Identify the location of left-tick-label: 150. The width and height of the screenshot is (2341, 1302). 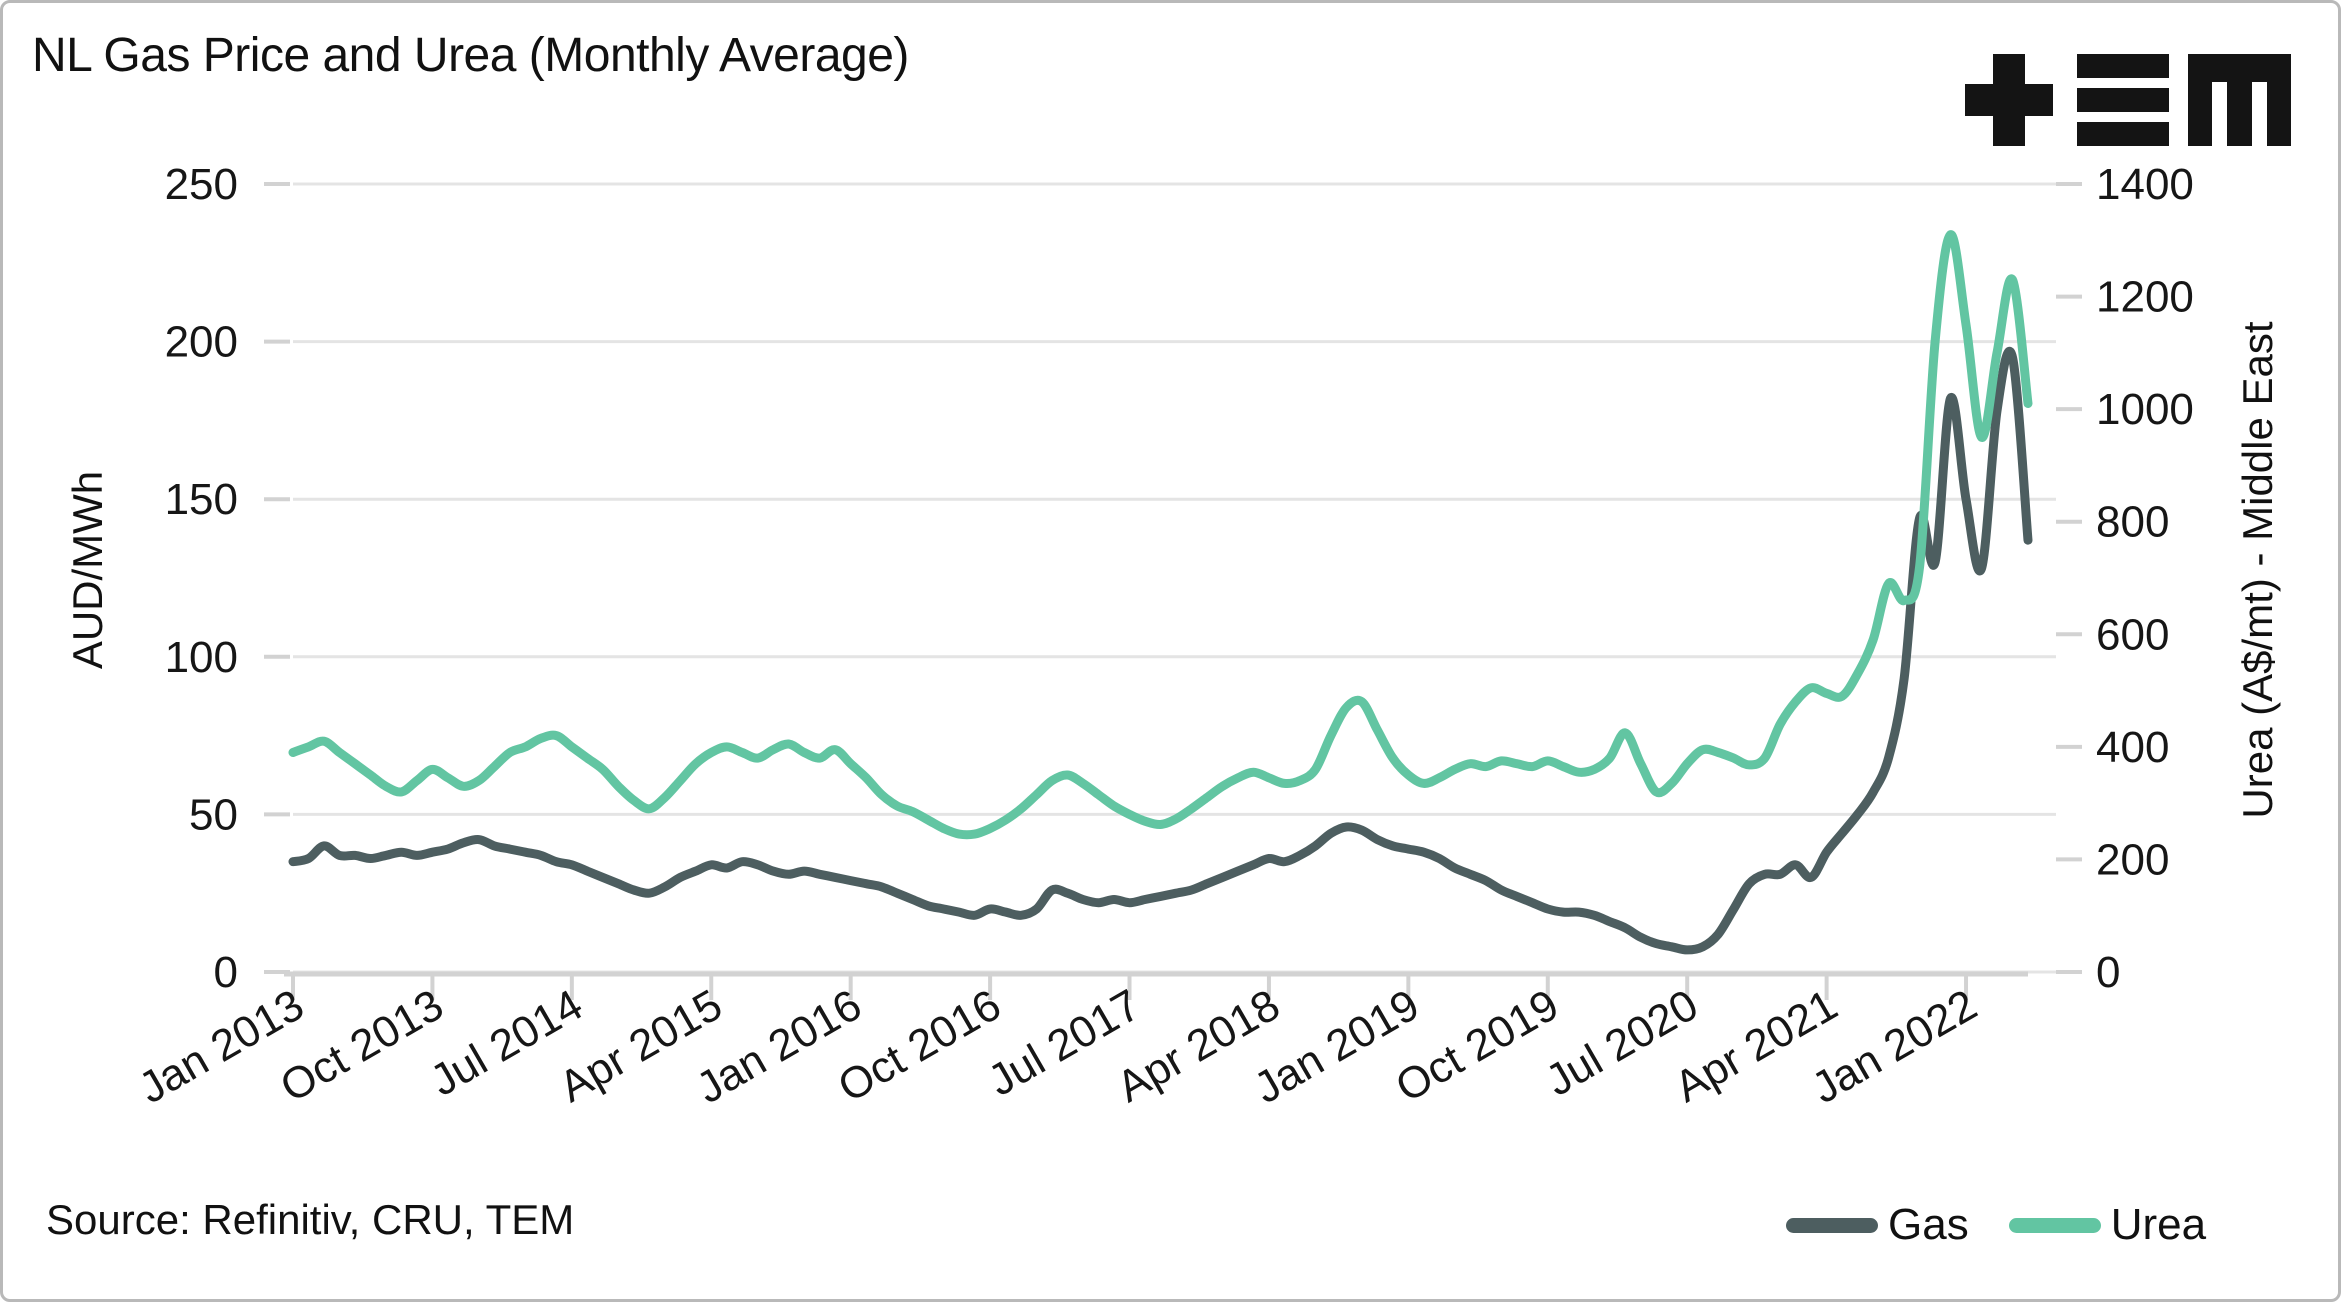
(201, 499).